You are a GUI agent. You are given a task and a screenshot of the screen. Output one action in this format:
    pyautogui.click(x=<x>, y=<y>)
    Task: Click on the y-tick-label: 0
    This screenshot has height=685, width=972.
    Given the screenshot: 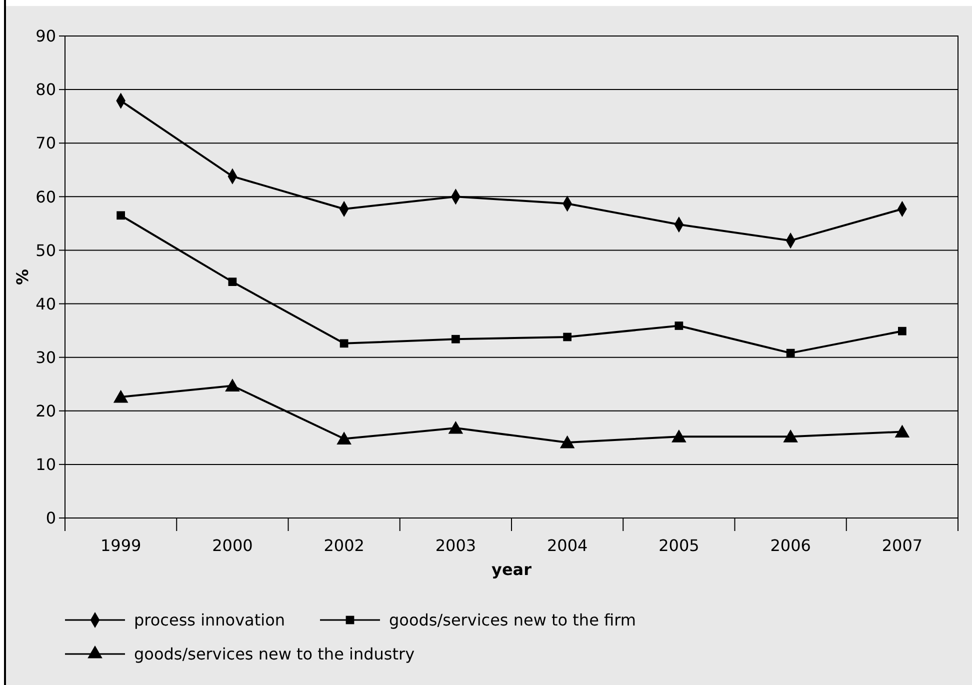 What is the action you would take?
    pyautogui.click(x=51, y=518)
    